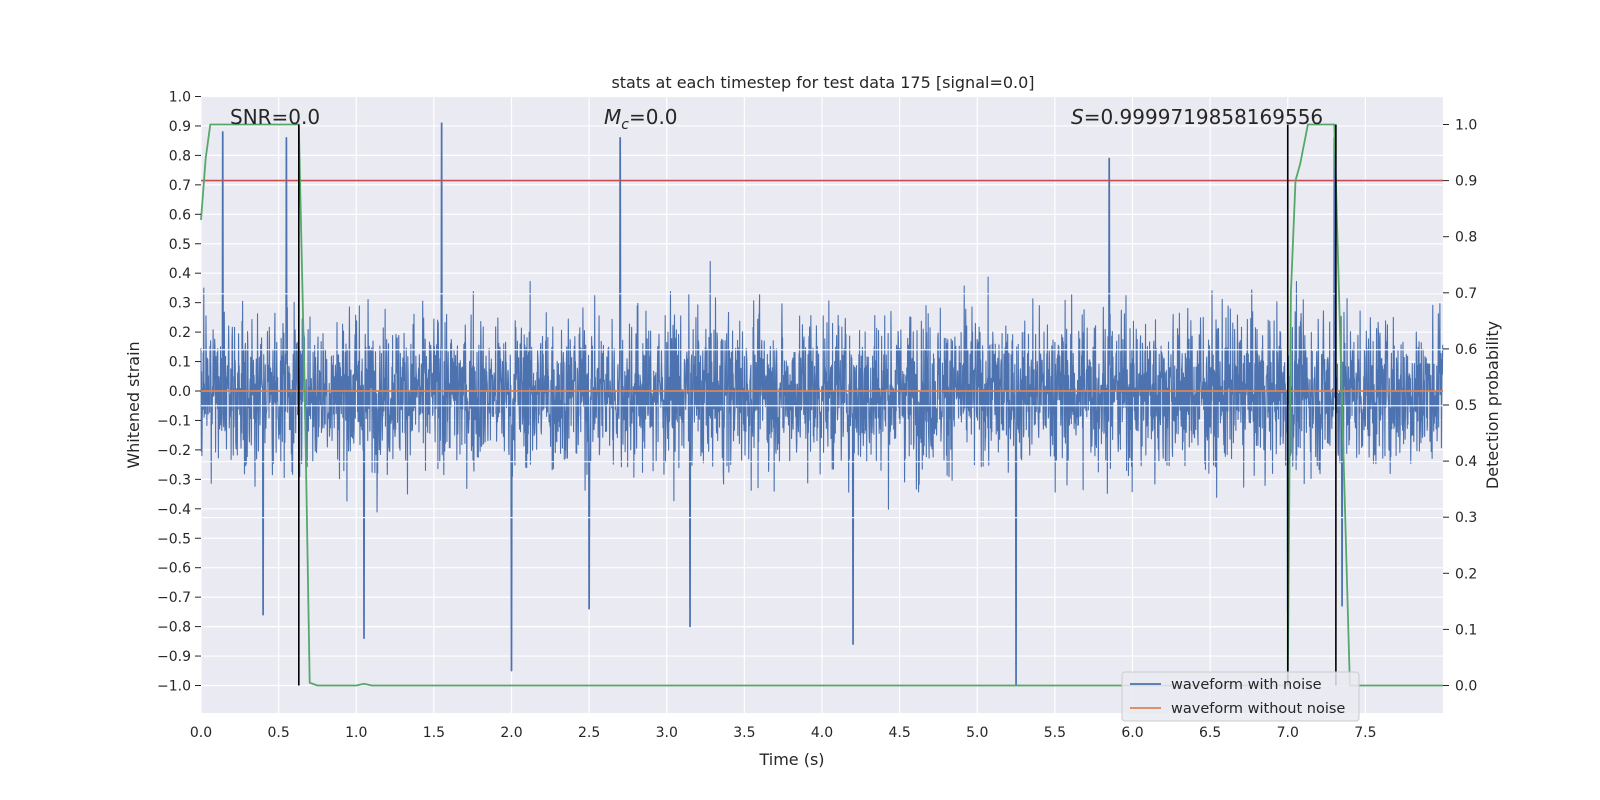  What do you see at coordinates (612, 117) in the screenshot?
I see `chirp-mass-symbol: M` at bounding box center [612, 117].